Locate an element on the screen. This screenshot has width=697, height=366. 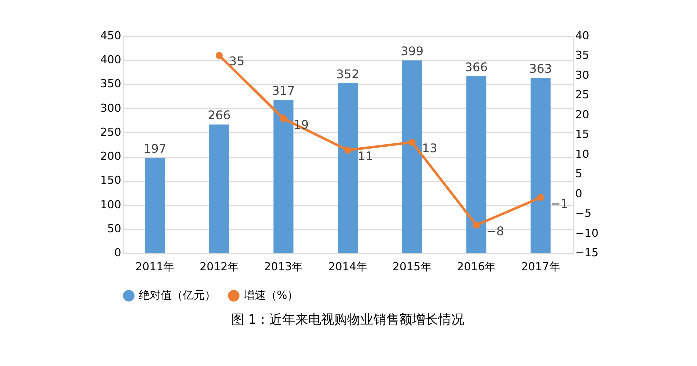
x-tick-label: 2011年 is located at coordinates (155, 267).